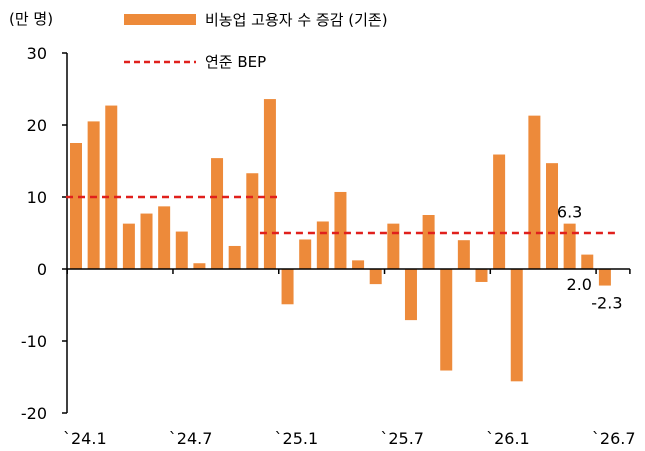 This screenshot has width=645, height=451. I want to click on data-labels: 6.3 2.0-2.3, so click(590, 258).